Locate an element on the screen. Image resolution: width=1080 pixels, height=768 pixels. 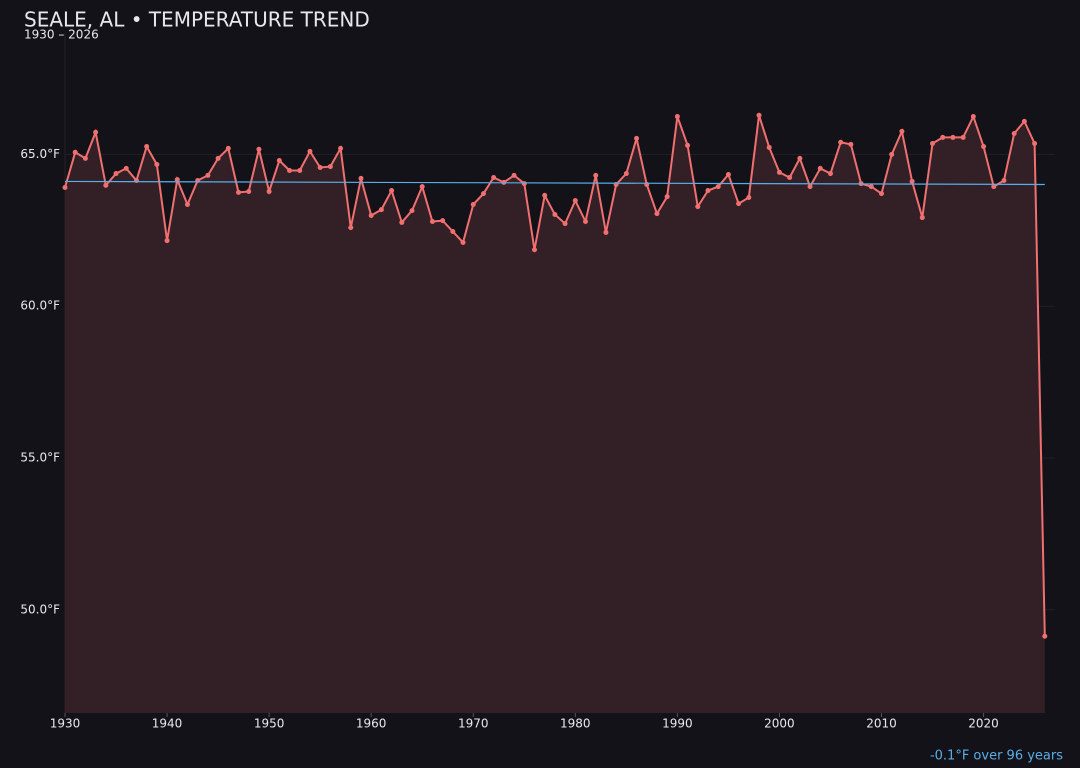
trend-line is located at coordinates (554, 183).